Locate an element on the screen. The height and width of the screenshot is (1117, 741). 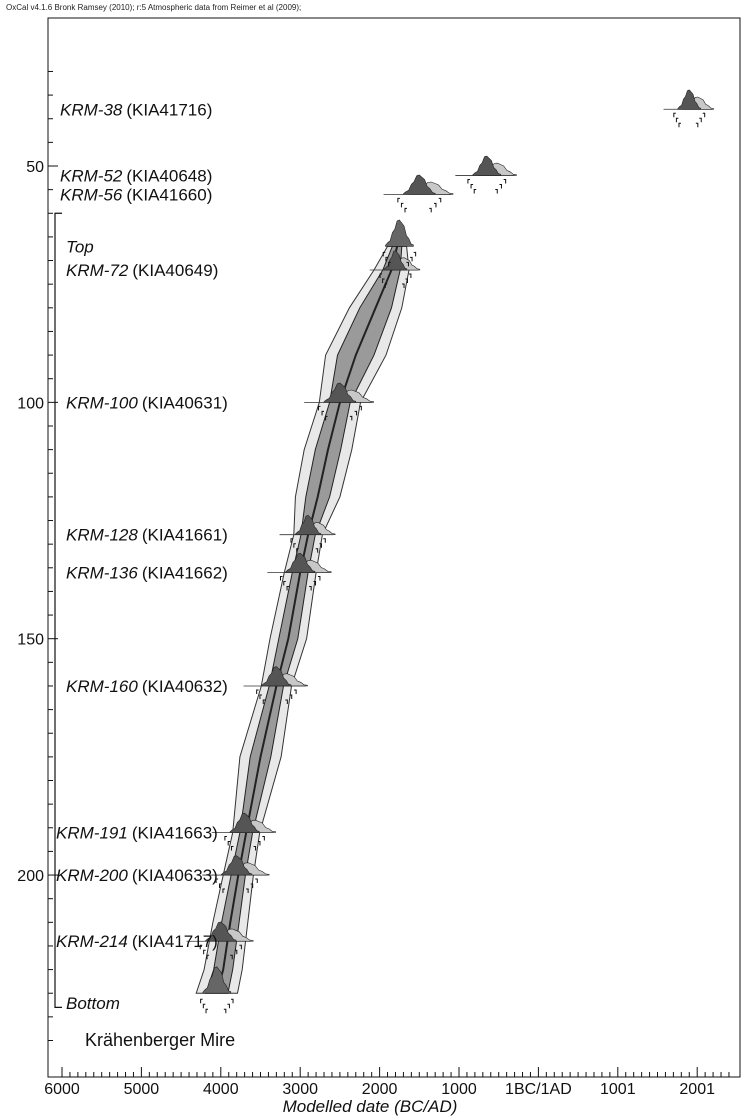
x-axis-title: Modelled date (BC/AD) is located at coordinates (370, 1106).